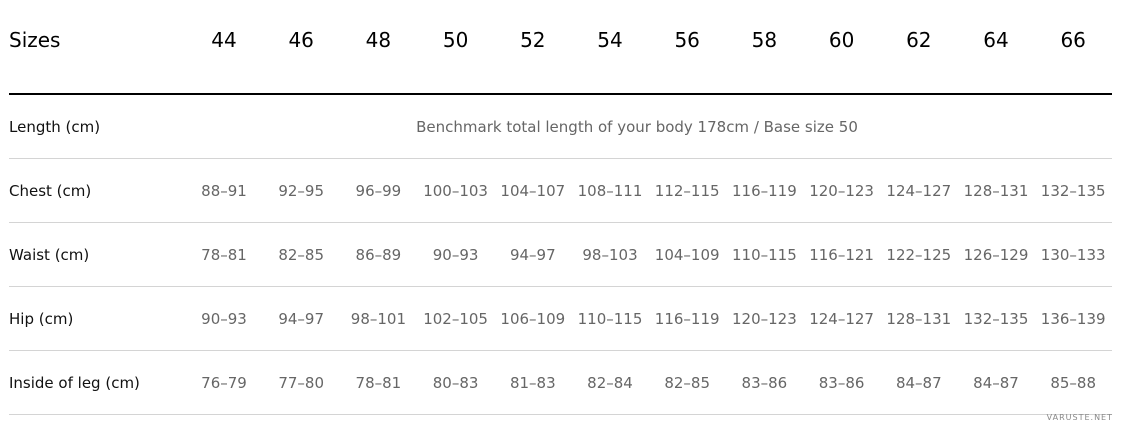  Describe the element at coordinates (1079, 417) in the screenshot. I see `watermark: VARUSTE.NET` at that location.